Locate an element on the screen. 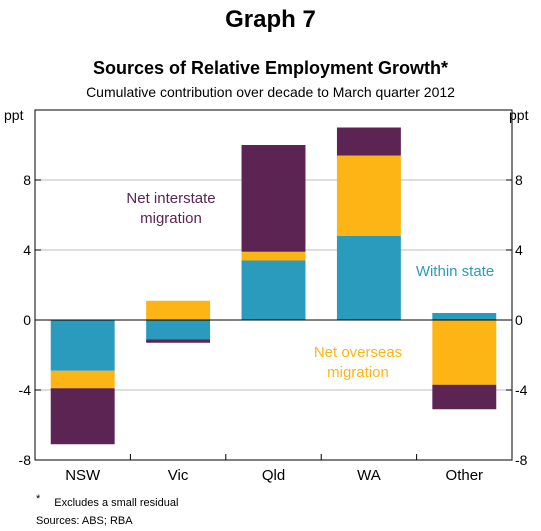 This screenshot has width=541, height=531. footnote-marker: * is located at coordinates (38, 499).